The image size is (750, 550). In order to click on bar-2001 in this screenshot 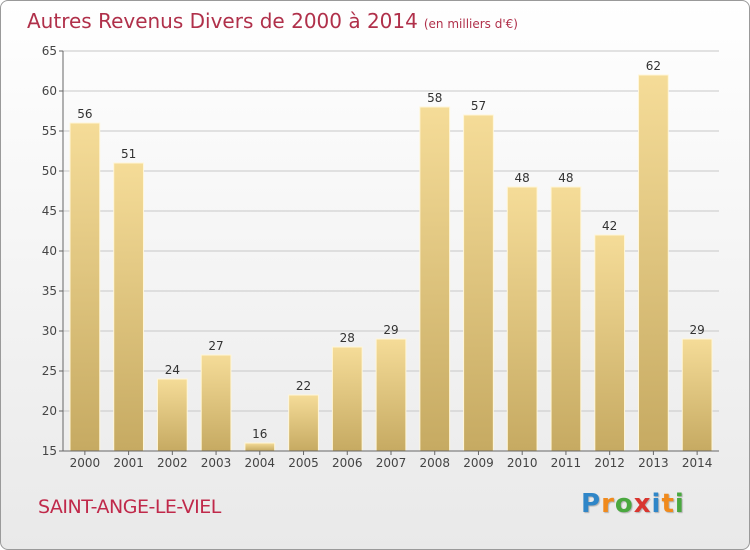, I will do `click(128, 307)`.